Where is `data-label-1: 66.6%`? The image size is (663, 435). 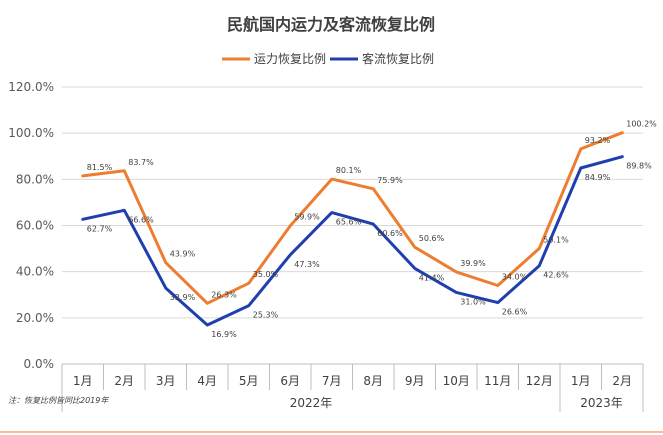 data-label-1: 66.6% is located at coordinates (141, 219).